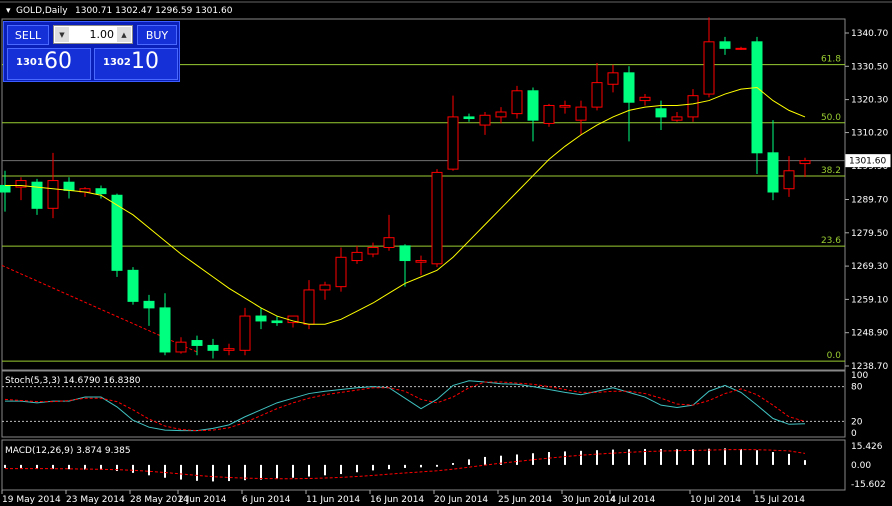 The height and width of the screenshot is (506, 892). What do you see at coordinates (869, 334) in the screenshot?
I see `price-axis-label: 1248.90` at bounding box center [869, 334].